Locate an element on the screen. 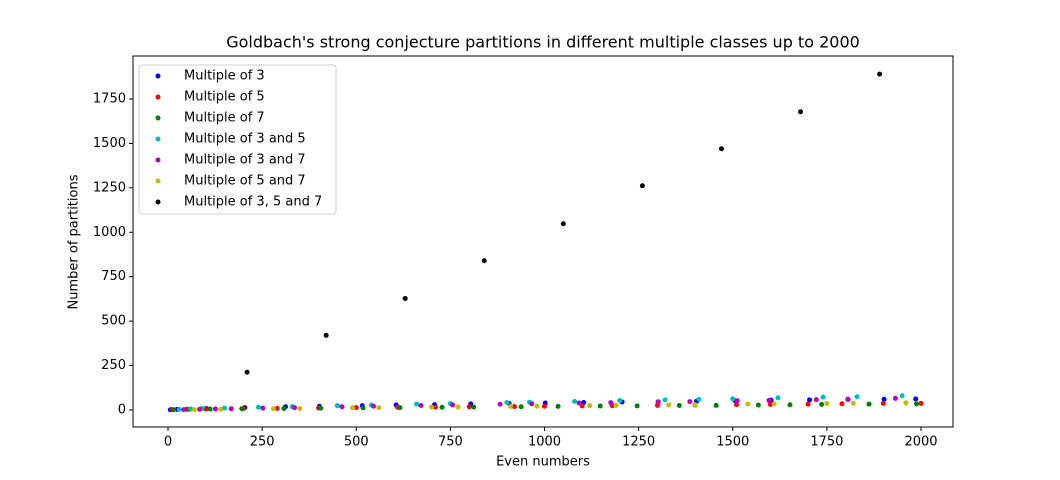  y-tick-label: 1000 is located at coordinates (109, 232).